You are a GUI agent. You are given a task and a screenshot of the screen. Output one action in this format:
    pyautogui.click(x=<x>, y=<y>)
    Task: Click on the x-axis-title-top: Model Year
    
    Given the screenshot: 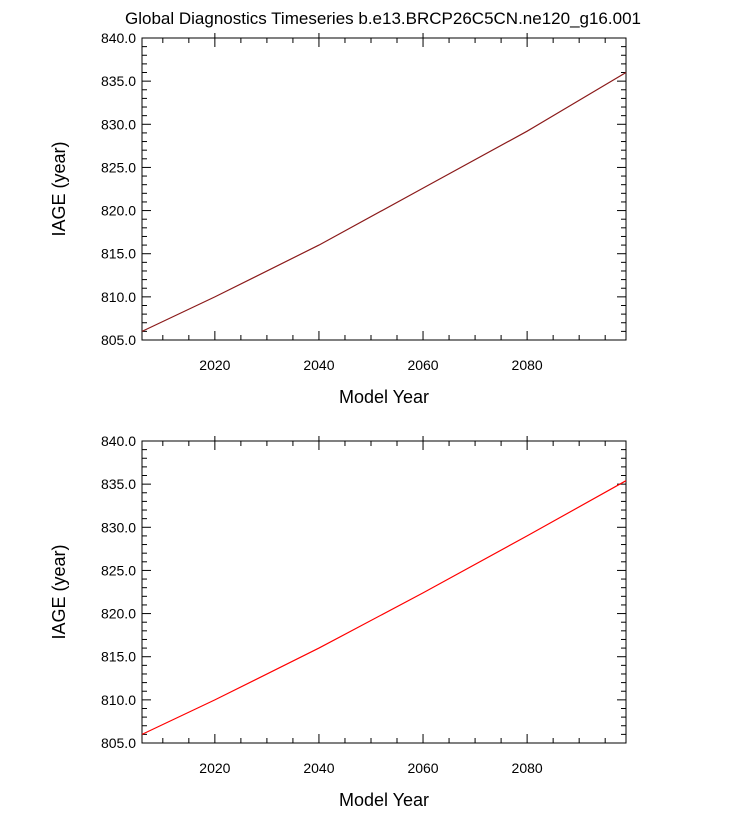 What is the action you would take?
    pyautogui.click(x=384, y=397)
    